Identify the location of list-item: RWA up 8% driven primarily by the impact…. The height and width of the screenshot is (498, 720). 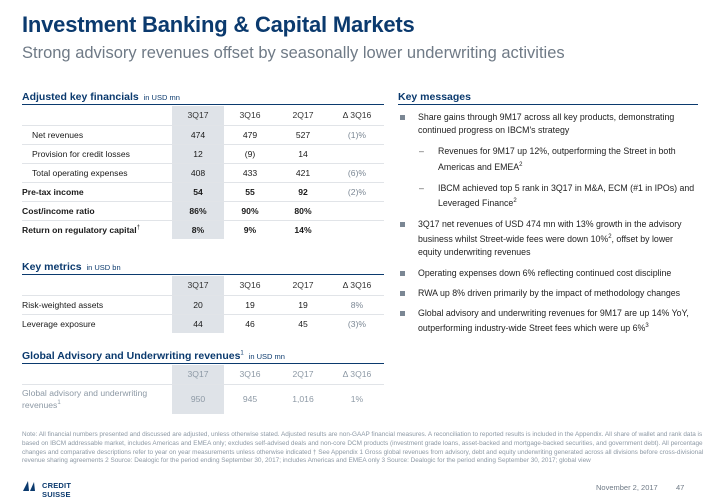
(548, 293).